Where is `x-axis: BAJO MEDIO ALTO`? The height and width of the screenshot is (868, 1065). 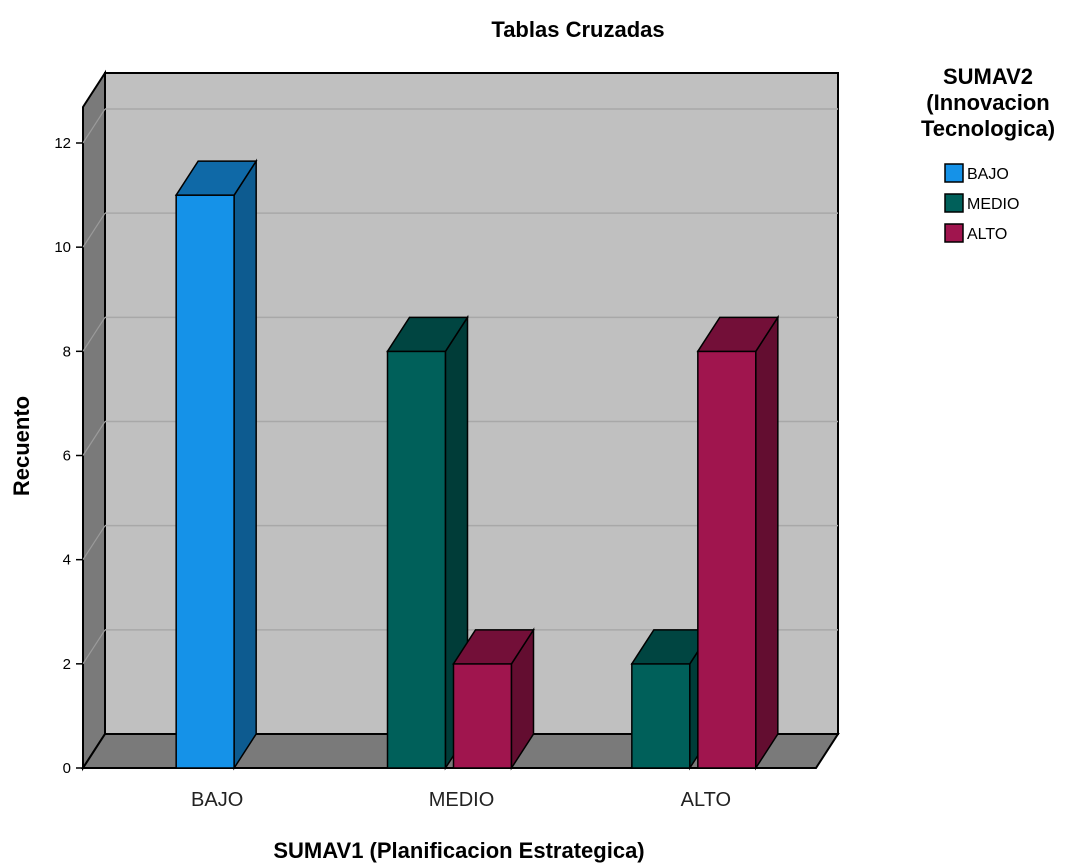
x-axis: BAJO MEDIO ALTO is located at coordinates (461, 800).